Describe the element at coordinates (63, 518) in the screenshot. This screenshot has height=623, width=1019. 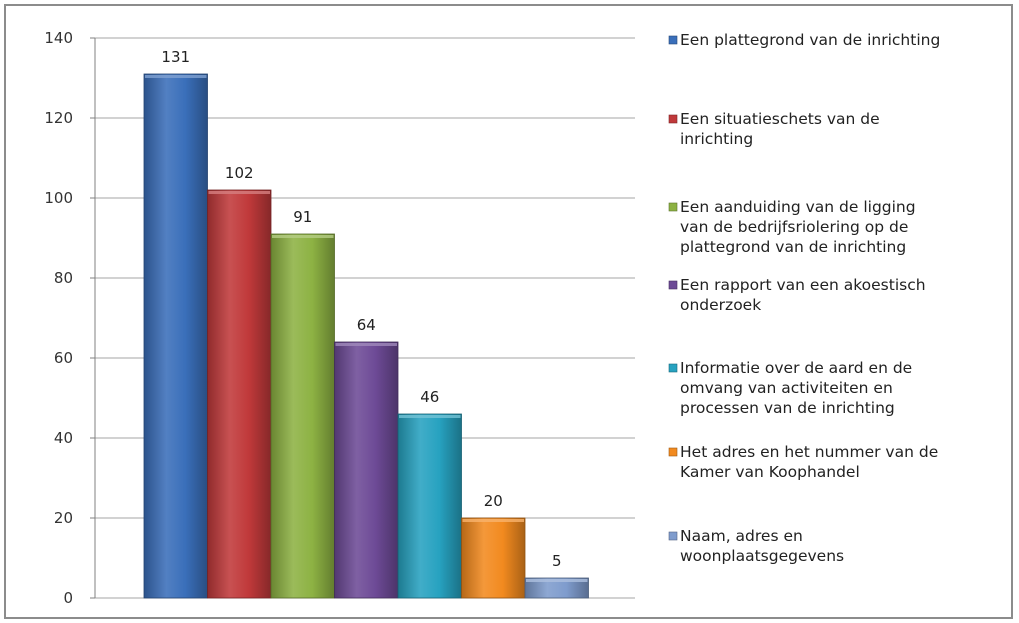
I see `y-tick-label: 20` at that location.